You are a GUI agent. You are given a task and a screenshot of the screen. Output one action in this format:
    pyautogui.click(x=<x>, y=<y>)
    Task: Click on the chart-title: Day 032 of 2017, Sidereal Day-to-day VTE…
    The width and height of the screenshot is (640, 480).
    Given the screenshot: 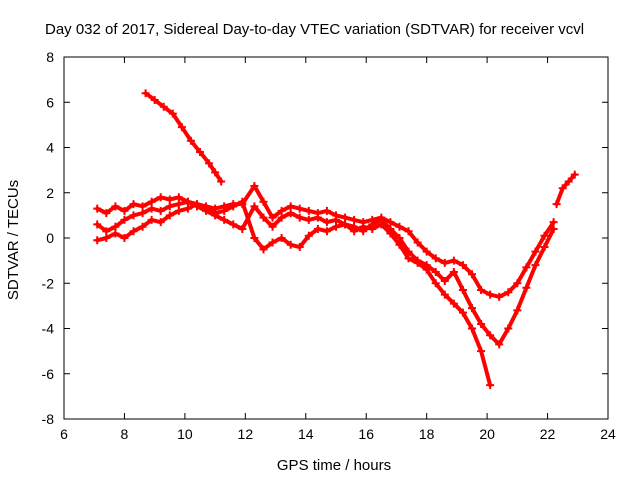 What is the action you would take?
    pyautogui.click(x=314, y=29)
    